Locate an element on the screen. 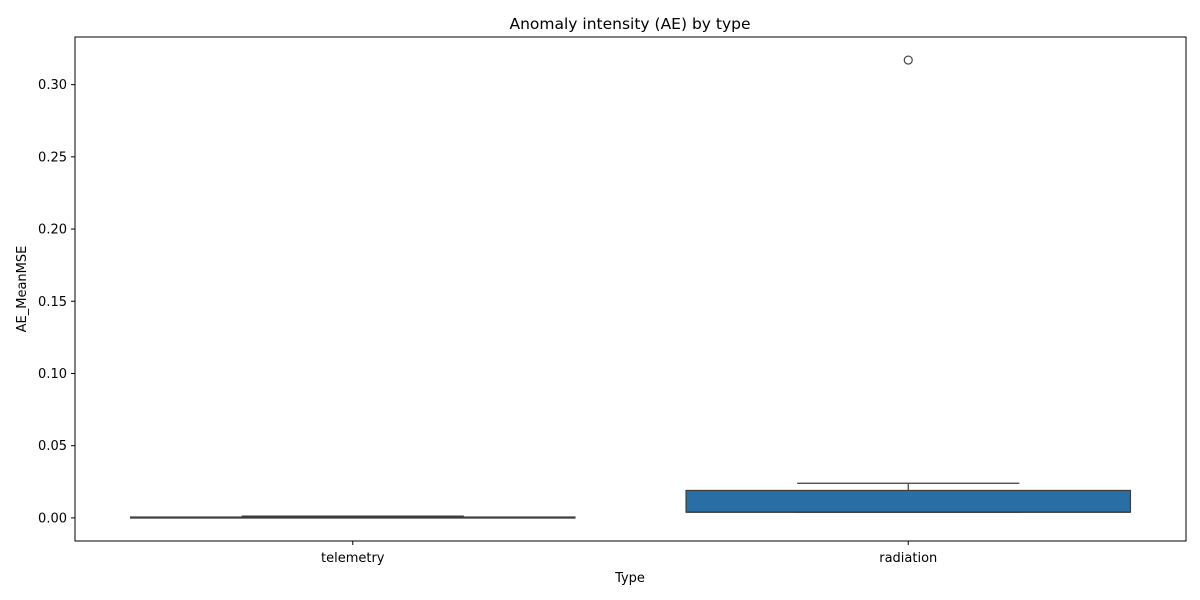  x-axis-title: Type is located at coordinates (629, 578).